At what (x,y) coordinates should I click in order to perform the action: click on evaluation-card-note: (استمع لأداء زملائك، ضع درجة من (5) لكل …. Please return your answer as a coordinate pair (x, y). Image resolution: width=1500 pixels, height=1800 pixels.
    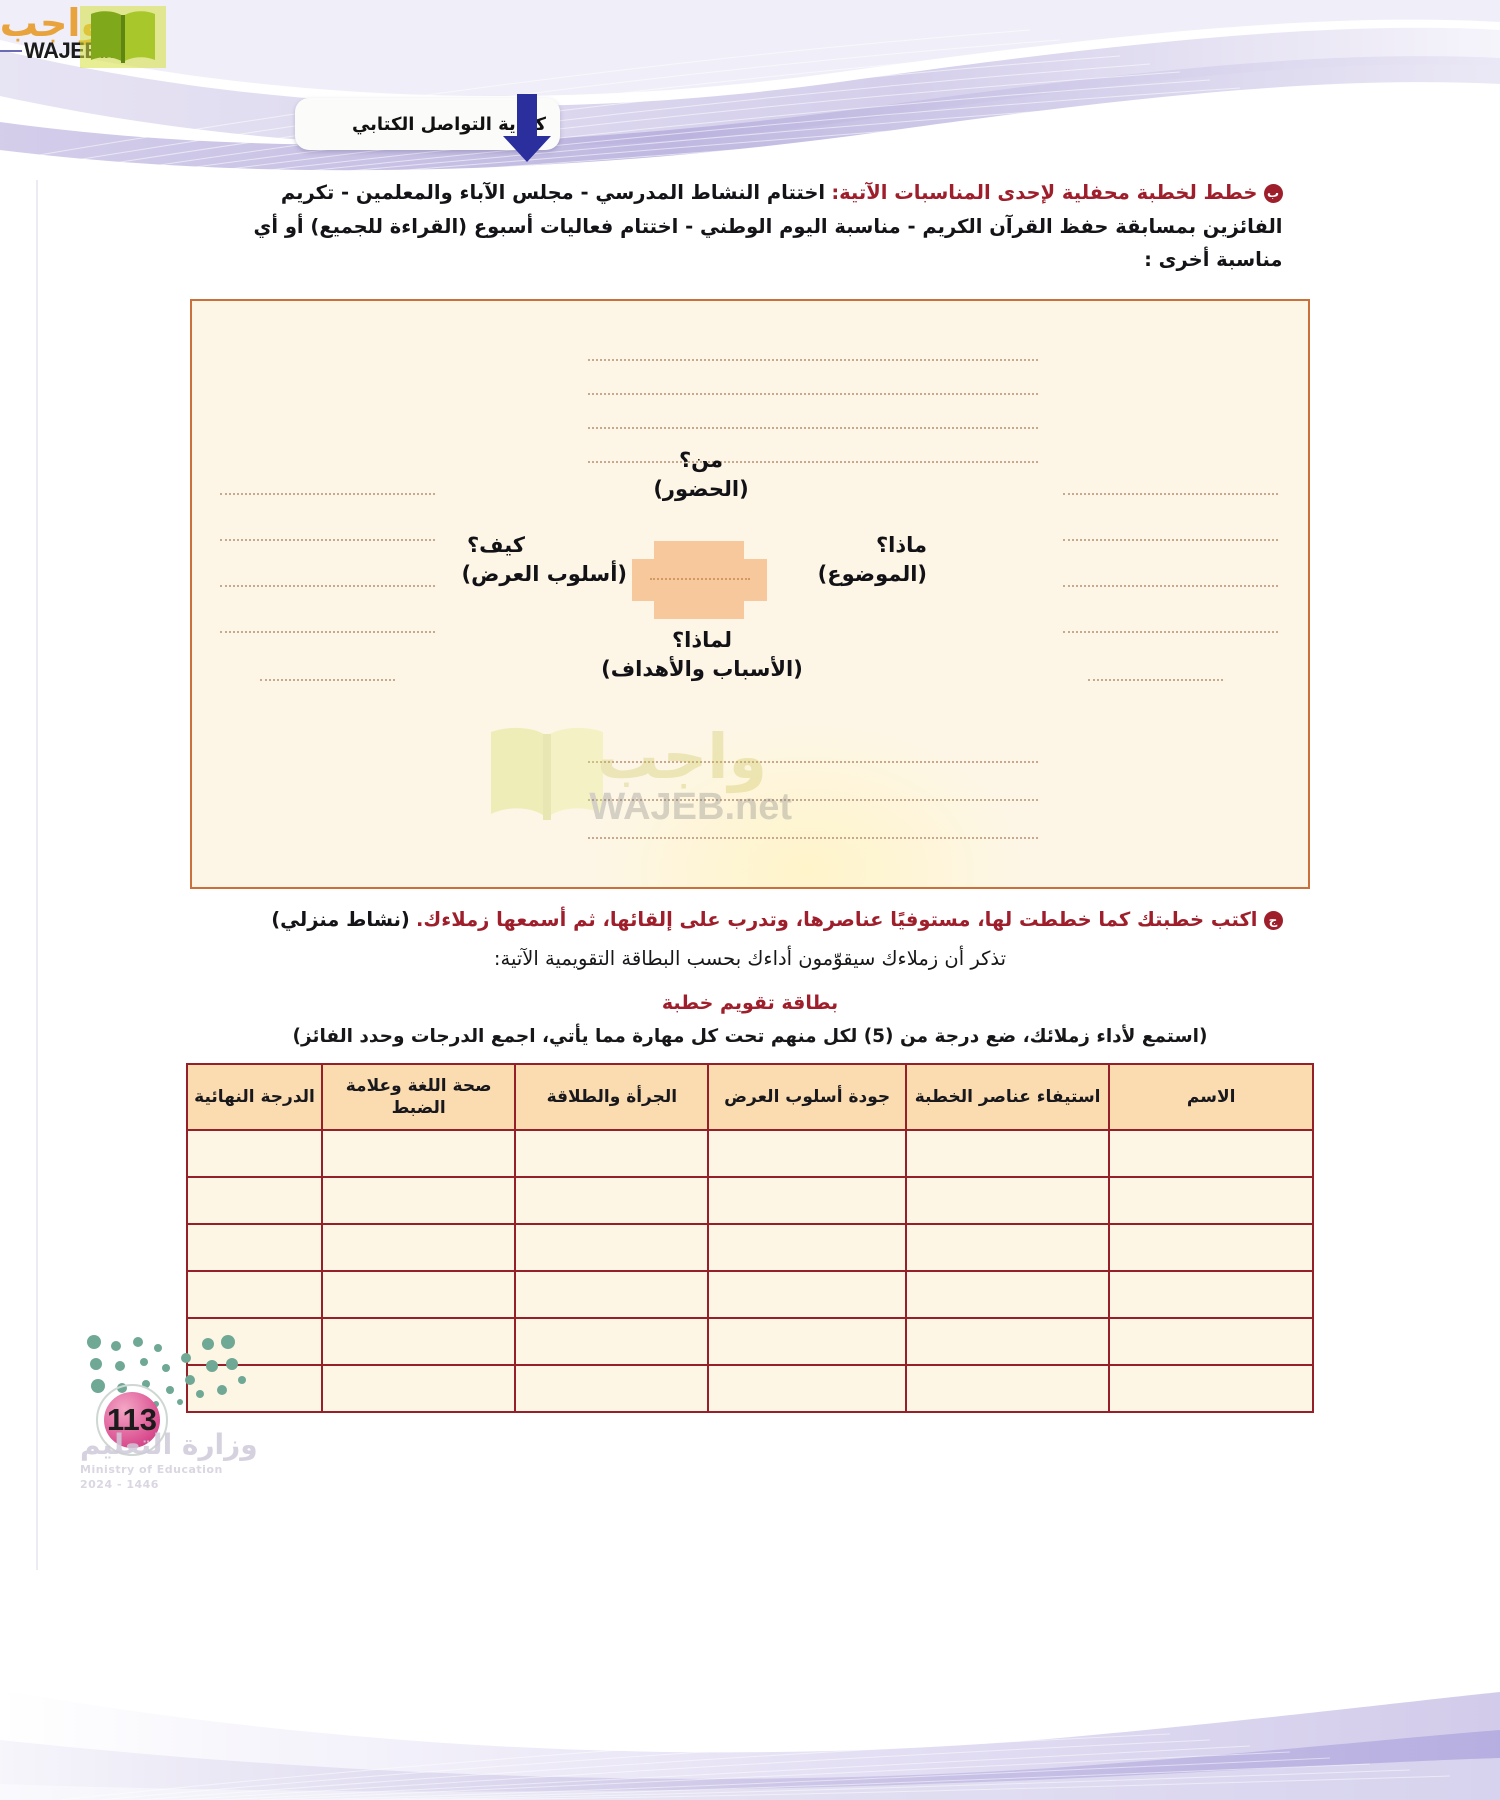
    Looking at the image, I should click on (750, 1036).